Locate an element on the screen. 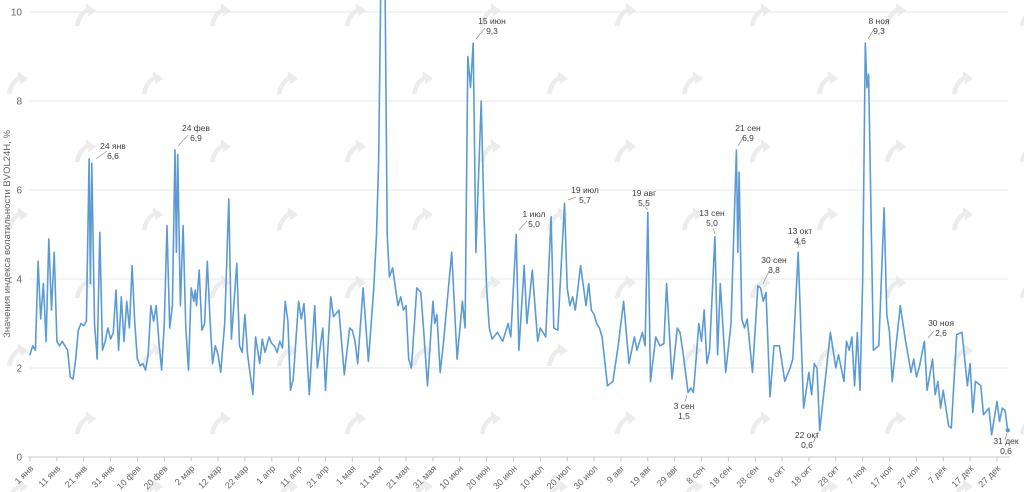 The image size is (1024, 492). x-axis-tick-label: 1 мая is located at coordinates (346, 475).